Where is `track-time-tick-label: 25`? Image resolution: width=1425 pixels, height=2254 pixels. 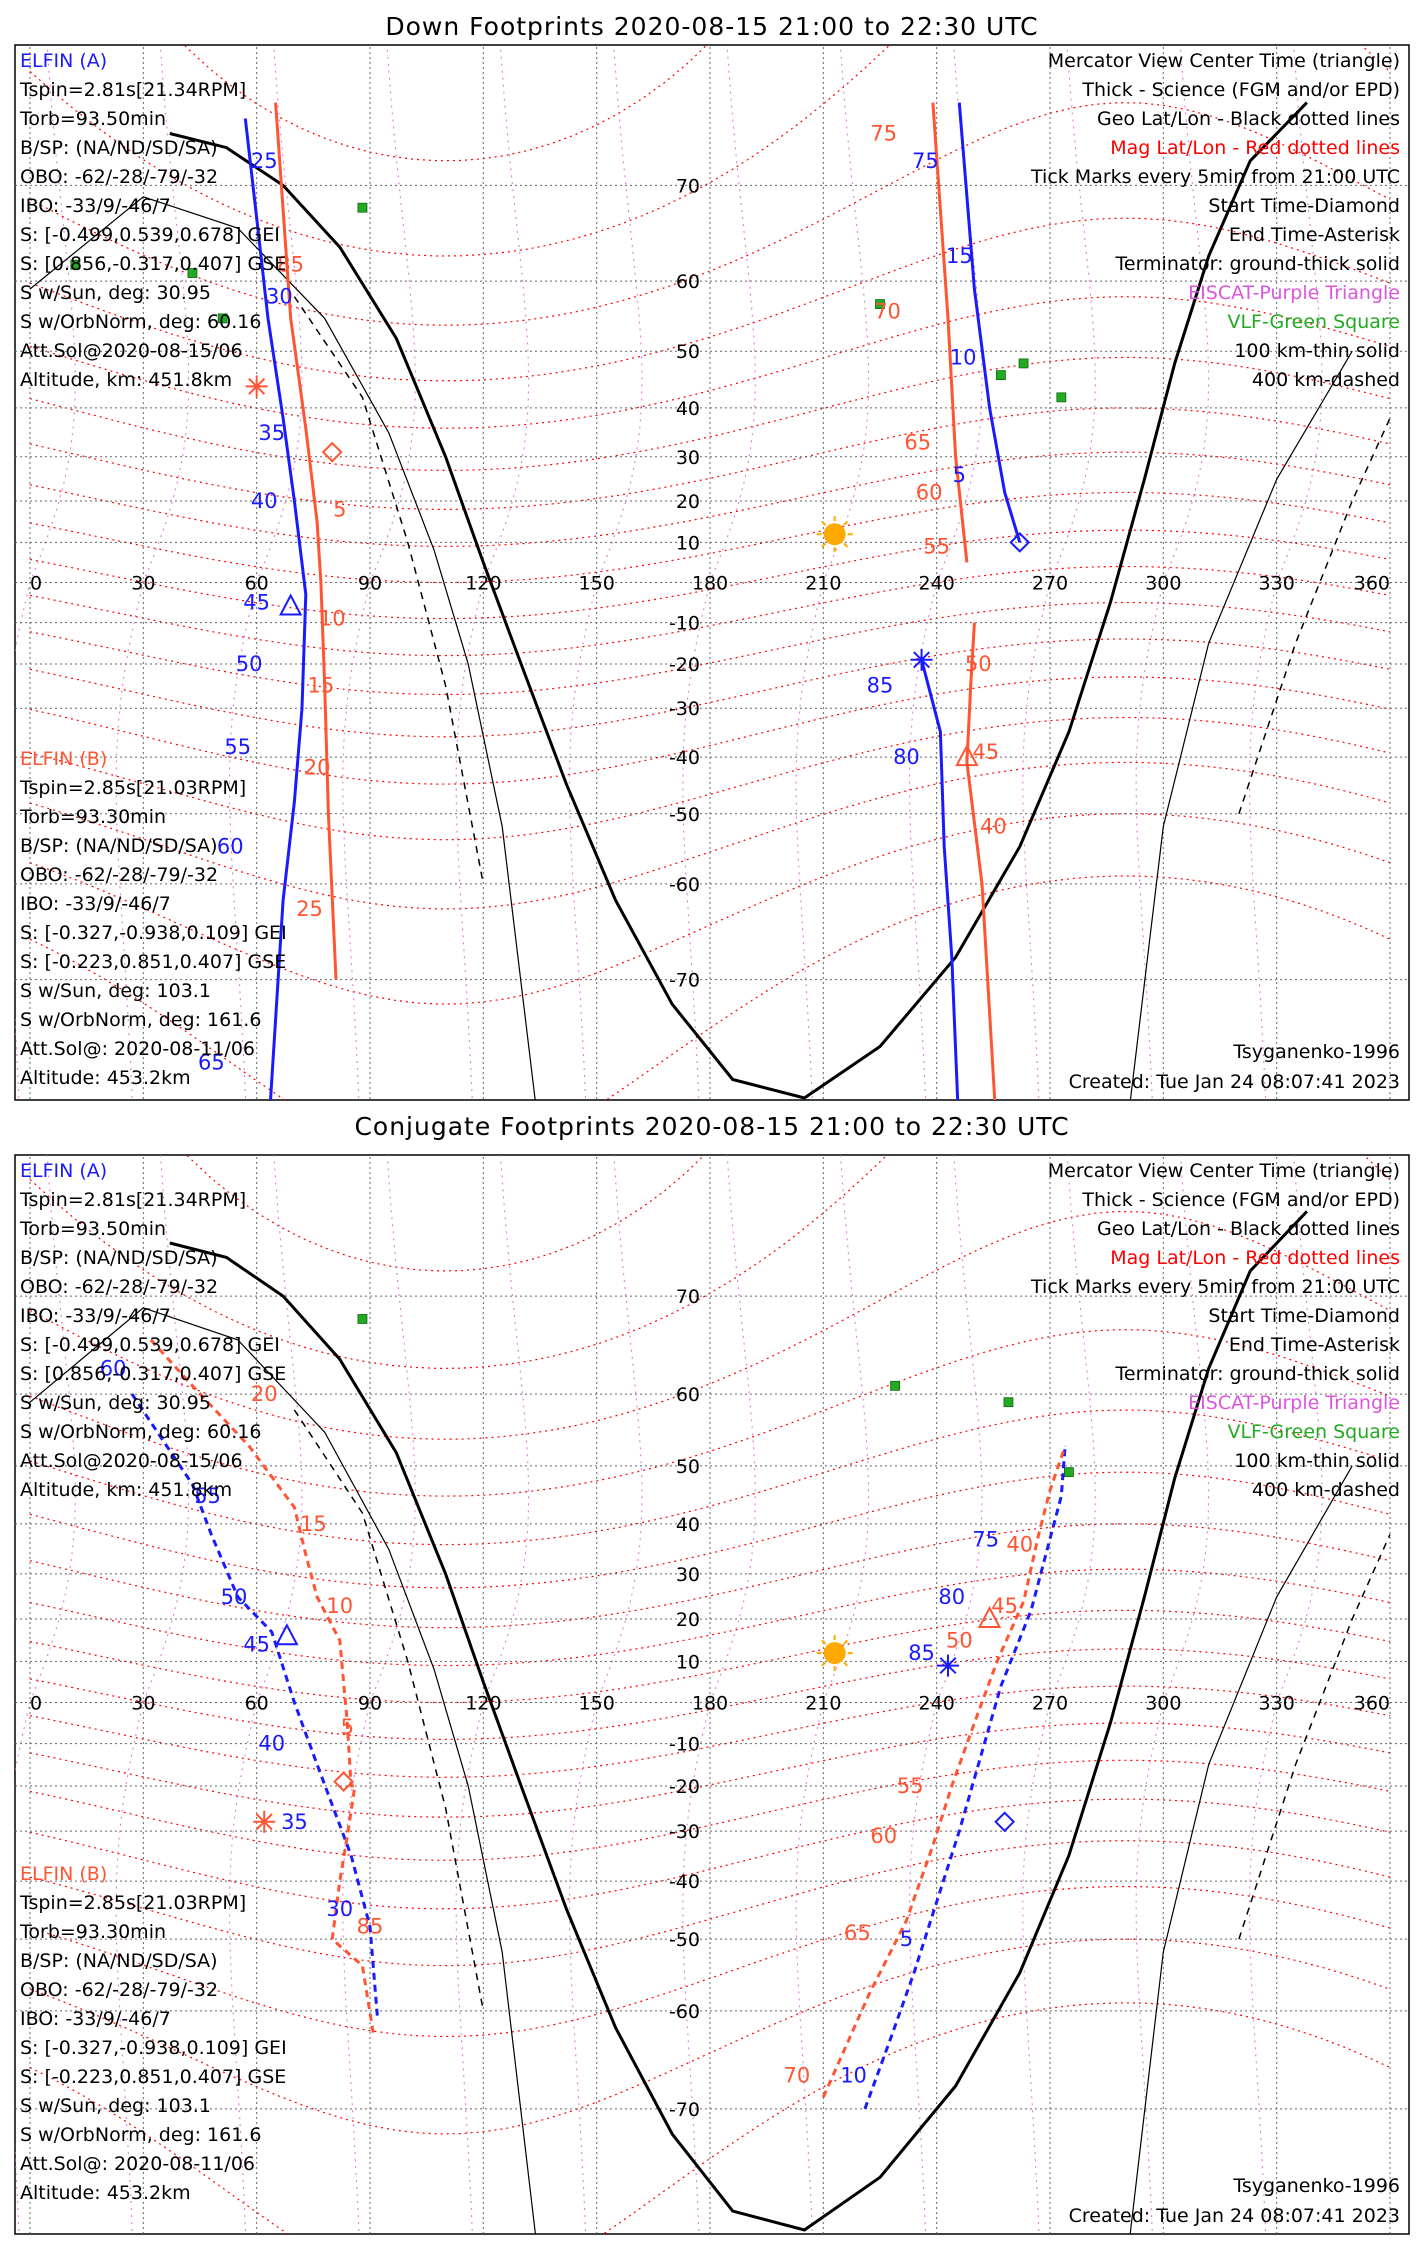
track-time-tick-label: 25 is located at coordinates (264, 161).